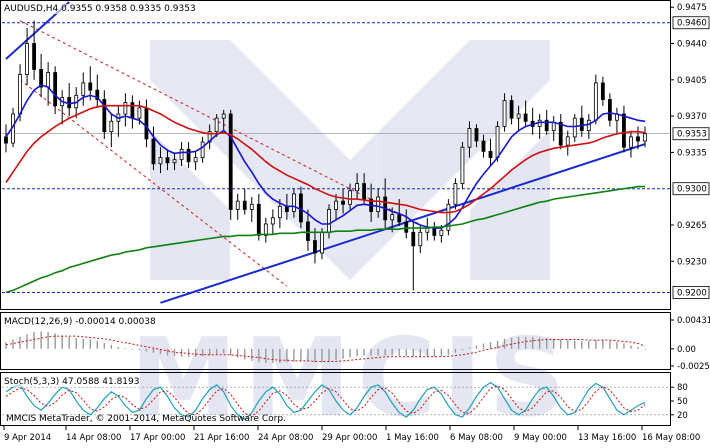 This screenshot has width=710, height=448. Describe the element at coordinates (682, 388) in the screenshot. I see `stoch-tick-label: 80` at that location.